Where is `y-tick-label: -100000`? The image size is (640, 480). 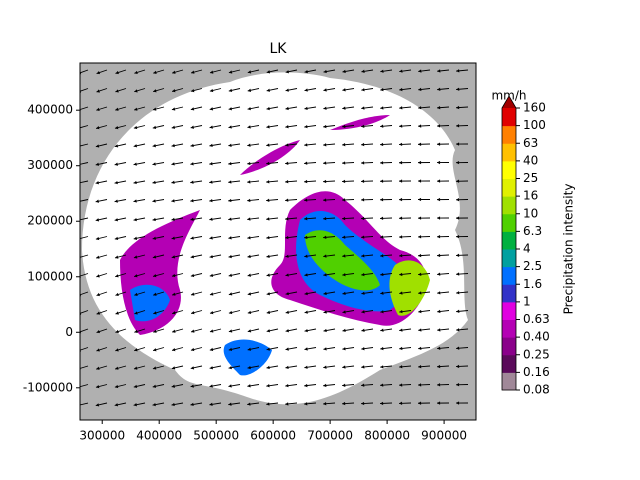
y-tick-label: -100000 is located at coordinates (48, 387).